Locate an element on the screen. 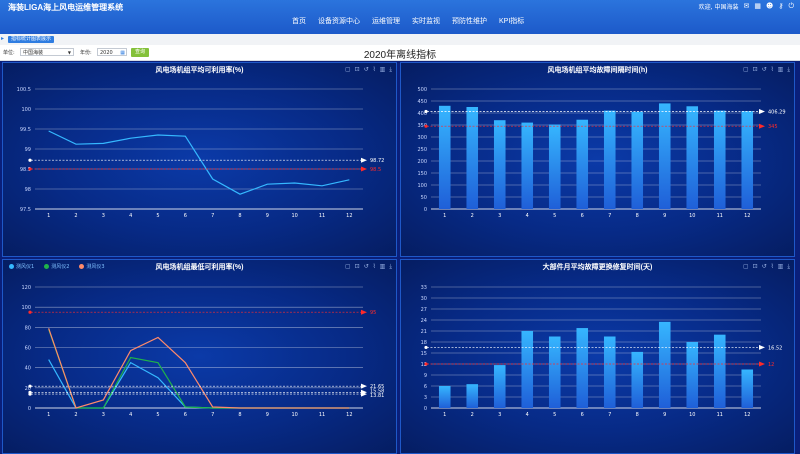  y-tick-label: 120 is located at coordinates (26, 288).